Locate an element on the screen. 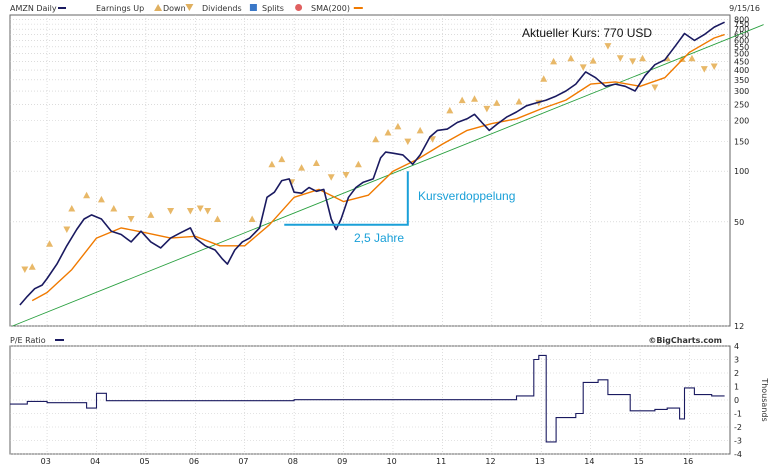 This screenshot has height=468, width=770. pe-y-tick-label: -4 is located at coordinates (738, 454).